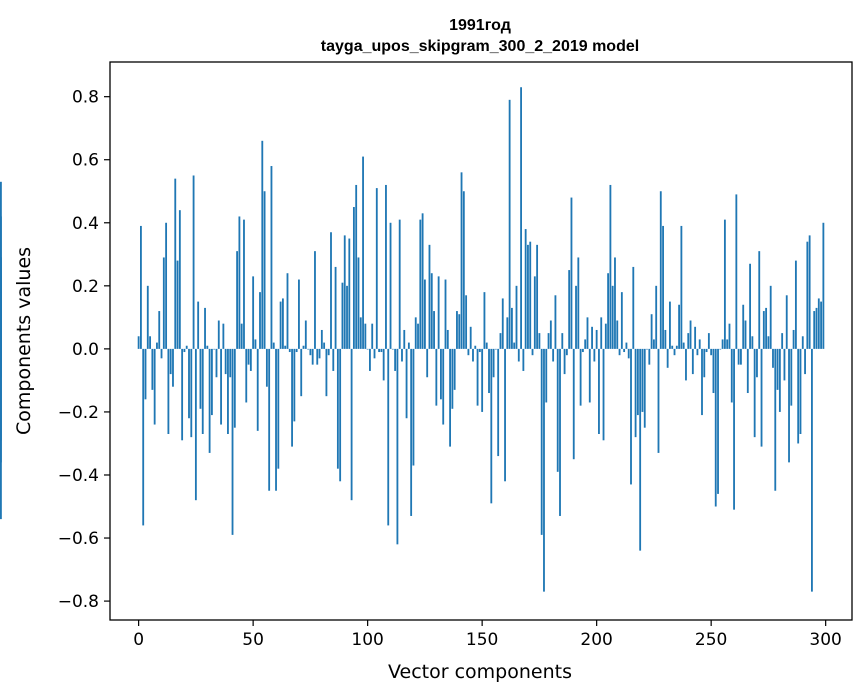 The image size is (867, 696). I want to click on y-tick-label: −0.2, so click(78, 413).